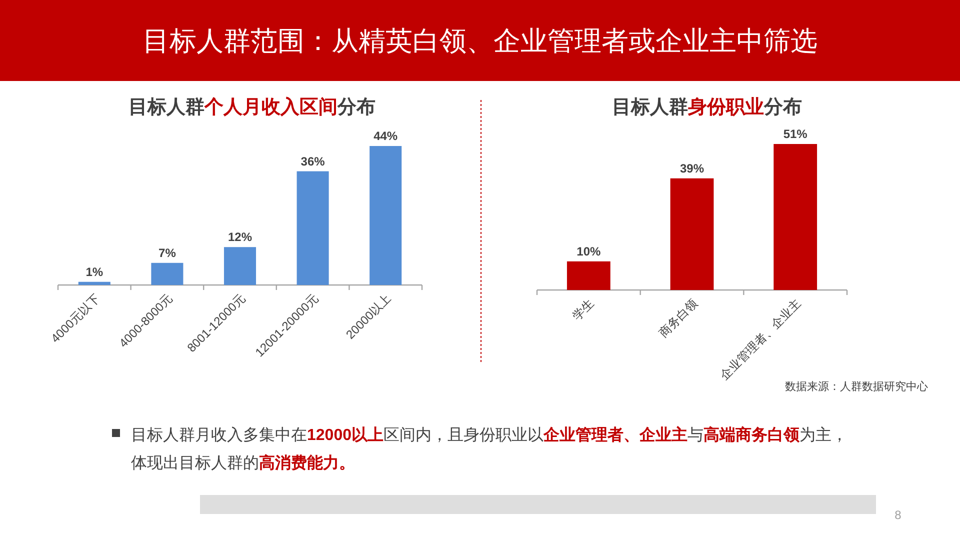 The image size is (960, 540). Describe the element at coordinates (480, 41) in the screenshot. I see `text: 目标人群范围：从精英白领、企业管理者或企业主中筛选` at that location.